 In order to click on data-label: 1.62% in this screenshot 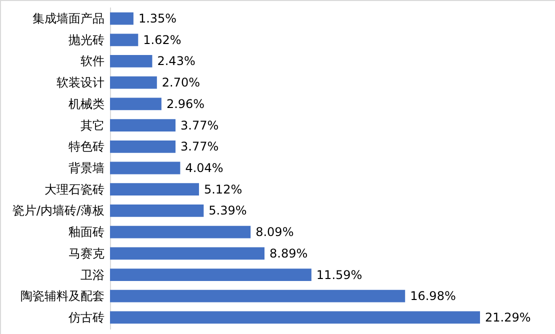, I will do `click(162, 39)`.